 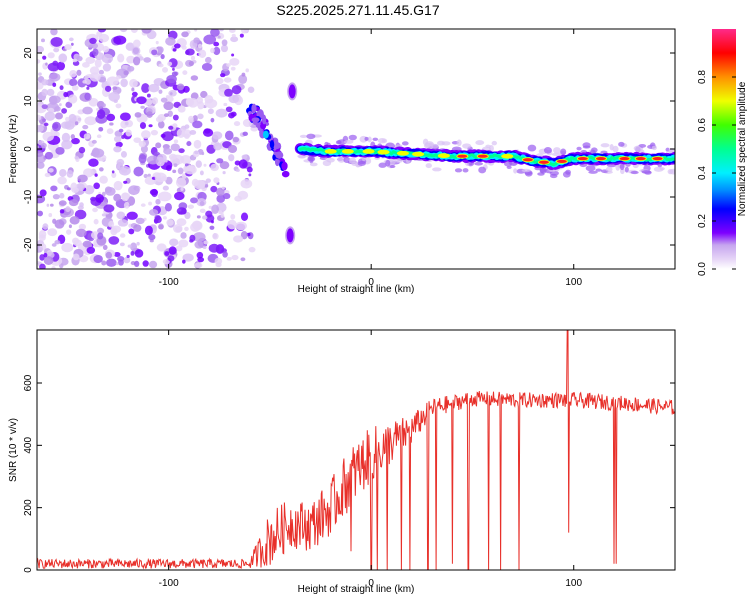 What do you see at coordinates (702, 77) in the screenshot?
I see `colorbar-tick-label: 0.8` at bounding box center [702, 77].